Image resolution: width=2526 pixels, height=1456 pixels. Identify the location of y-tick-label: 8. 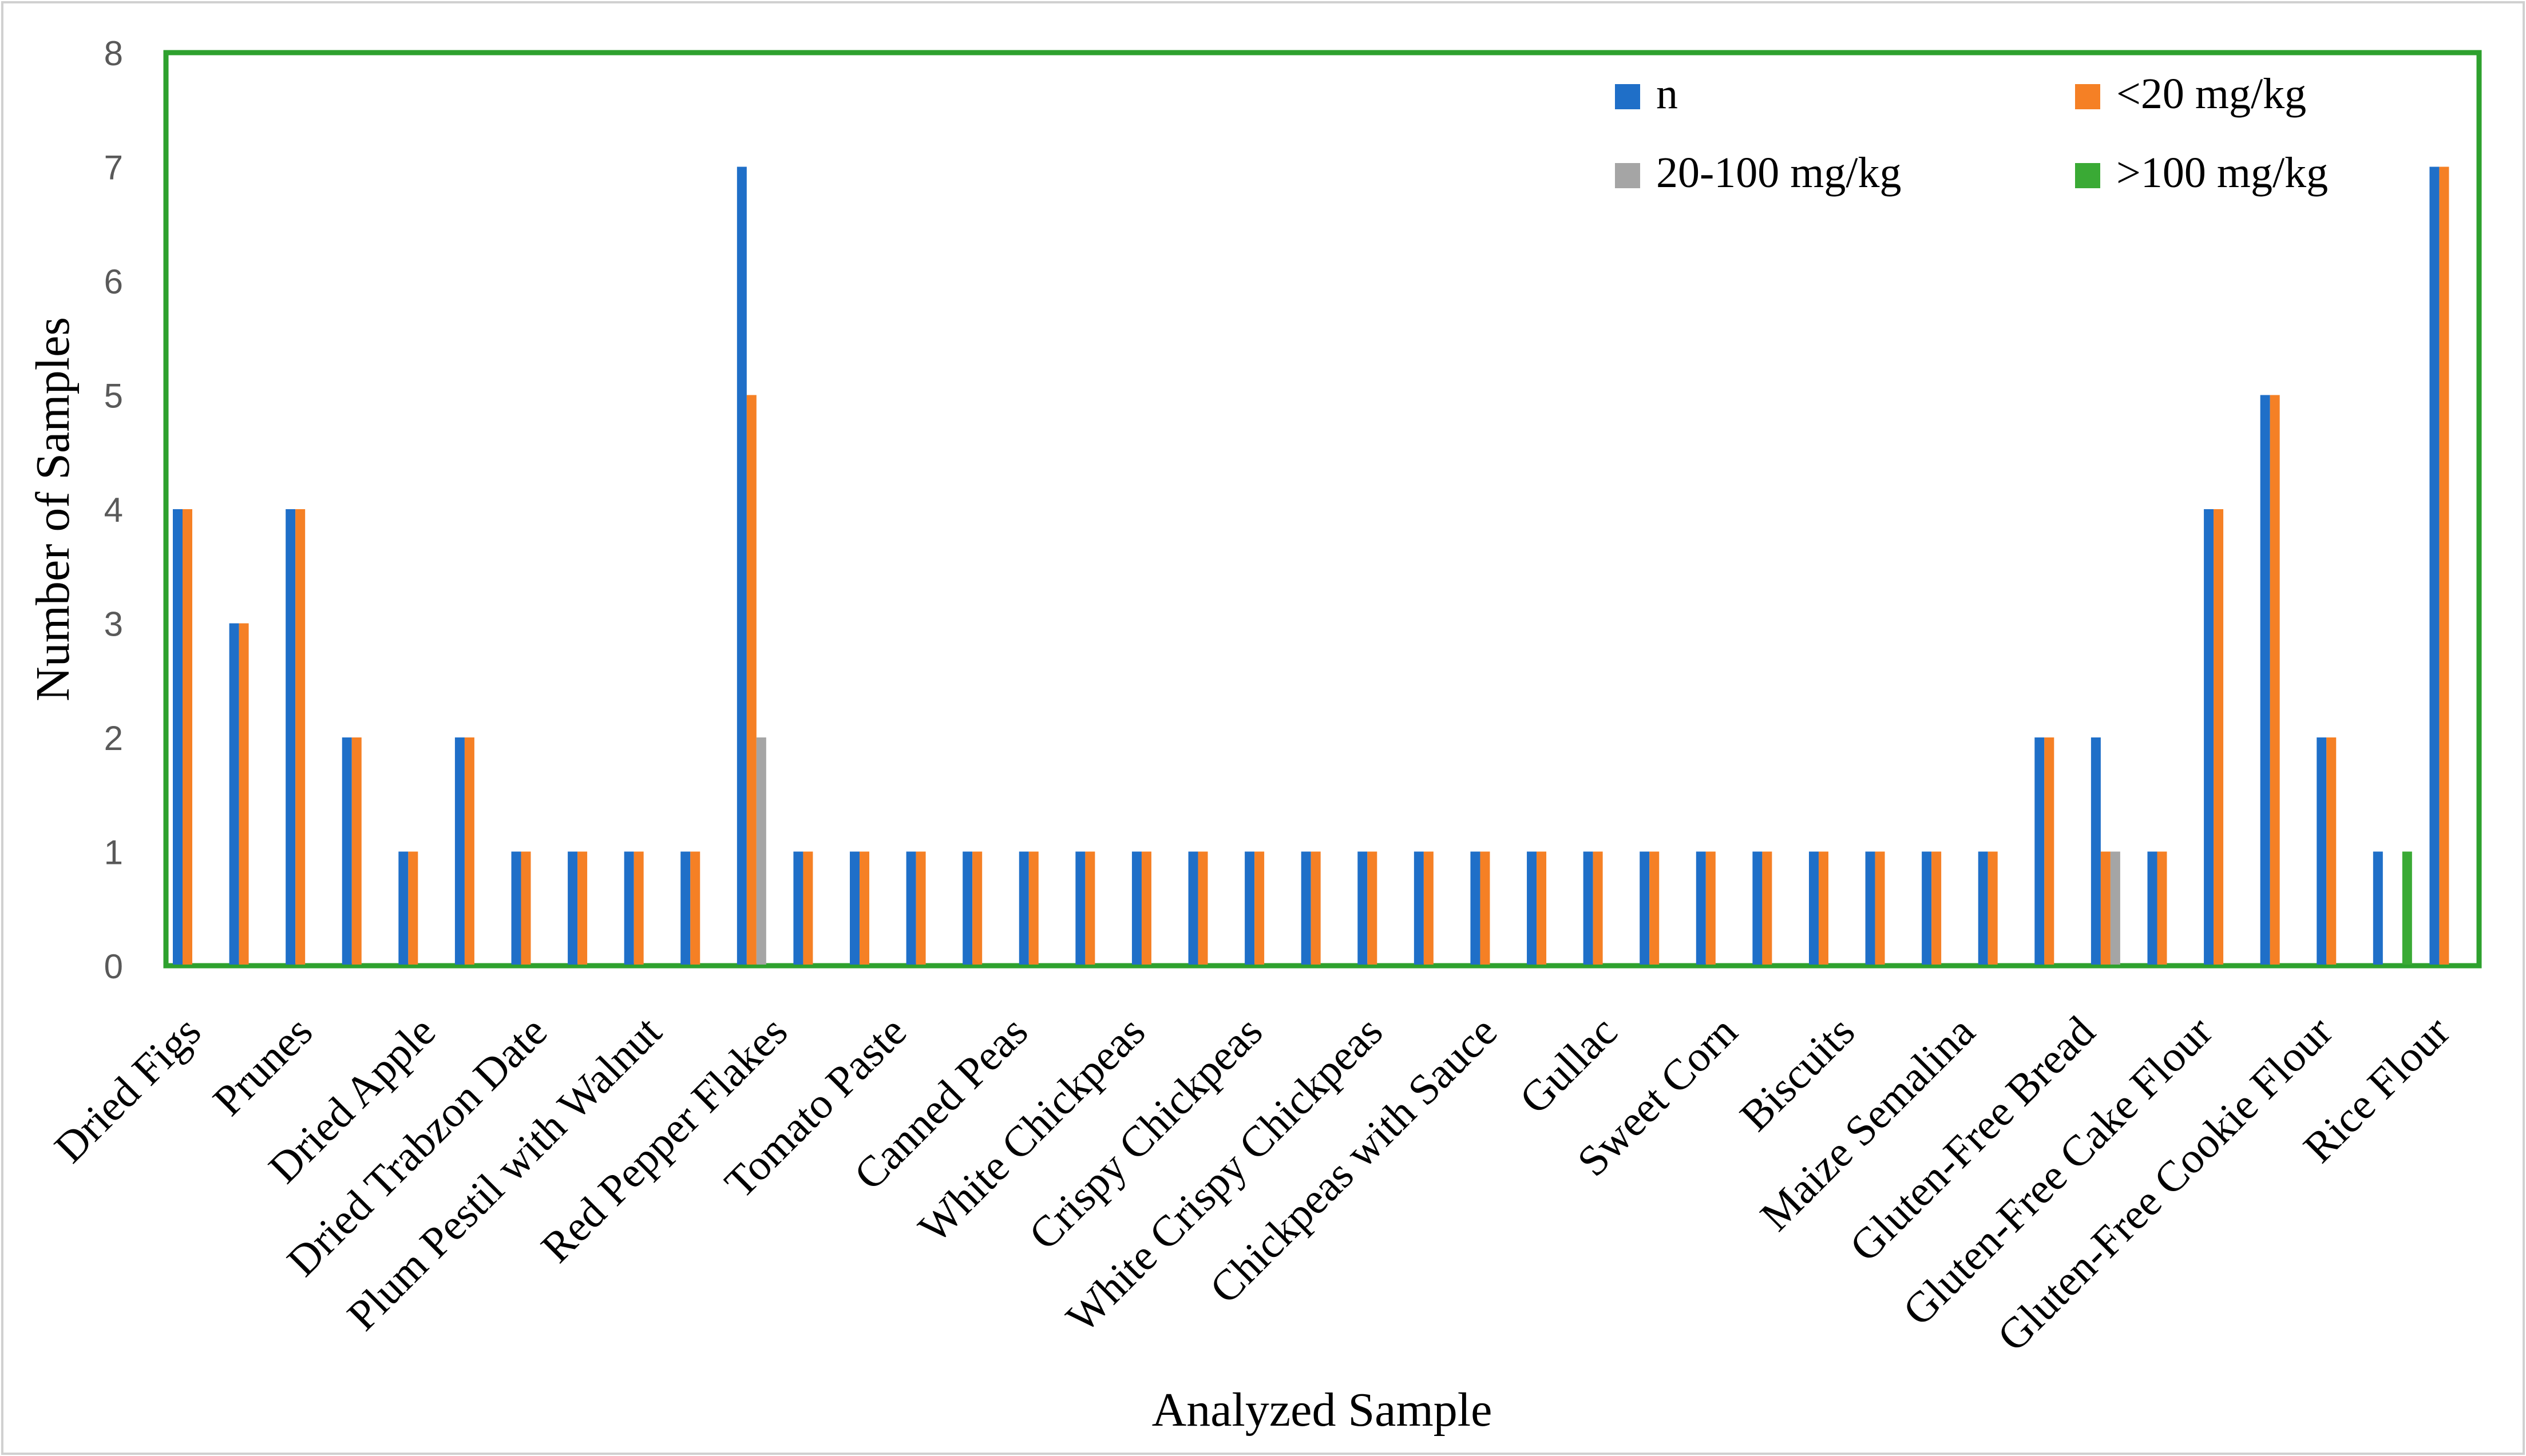
(113, 54).